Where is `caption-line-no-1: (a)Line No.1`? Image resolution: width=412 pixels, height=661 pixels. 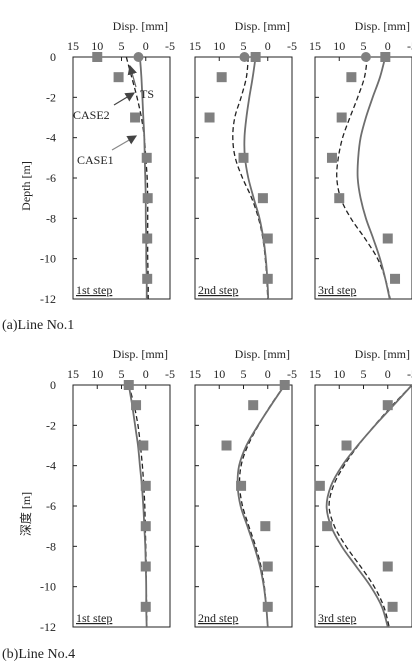
caption-line-no-1: (a)Line No.1 is located at coordinates (38, 325).